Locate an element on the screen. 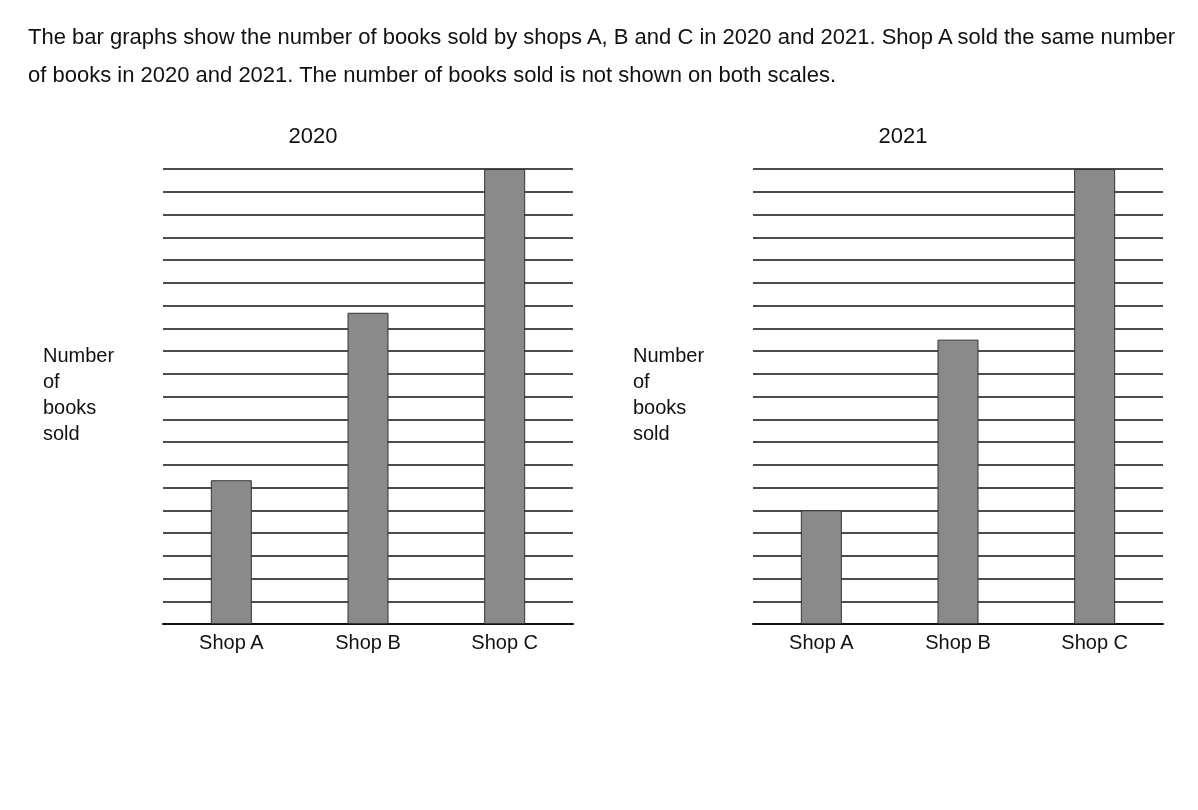 The width and height of the screenshot is (1198, 810). chart-title: 2021 is located at coordinates (903, 135).